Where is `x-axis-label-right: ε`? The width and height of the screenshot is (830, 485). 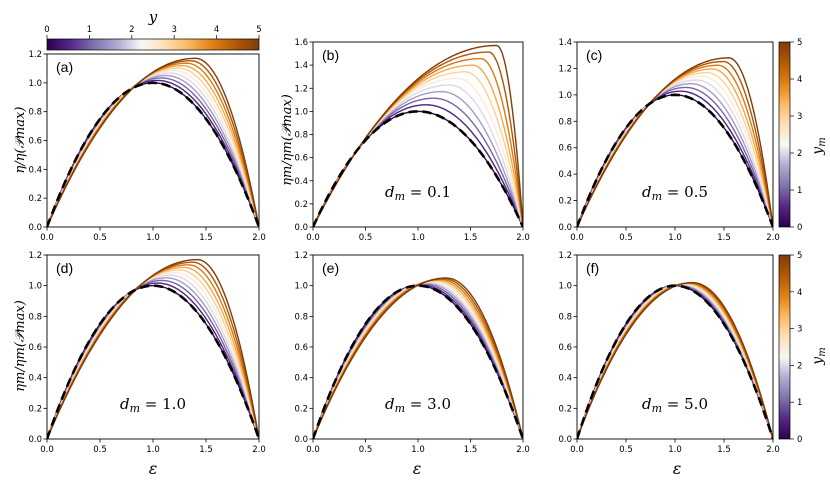
x-axis-label-right: ε is located at coordinates (677, 468).